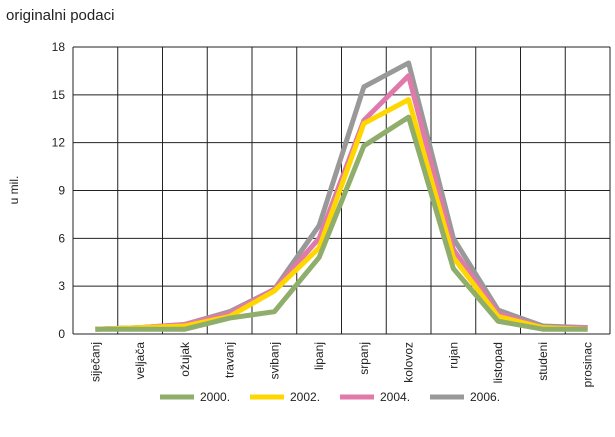 This screenshot has width=615, height=437. What do you see at coordinates (453, 355) in the screenshot?
I see `x-tick-label: rujan` at bounding box center [453, 355].